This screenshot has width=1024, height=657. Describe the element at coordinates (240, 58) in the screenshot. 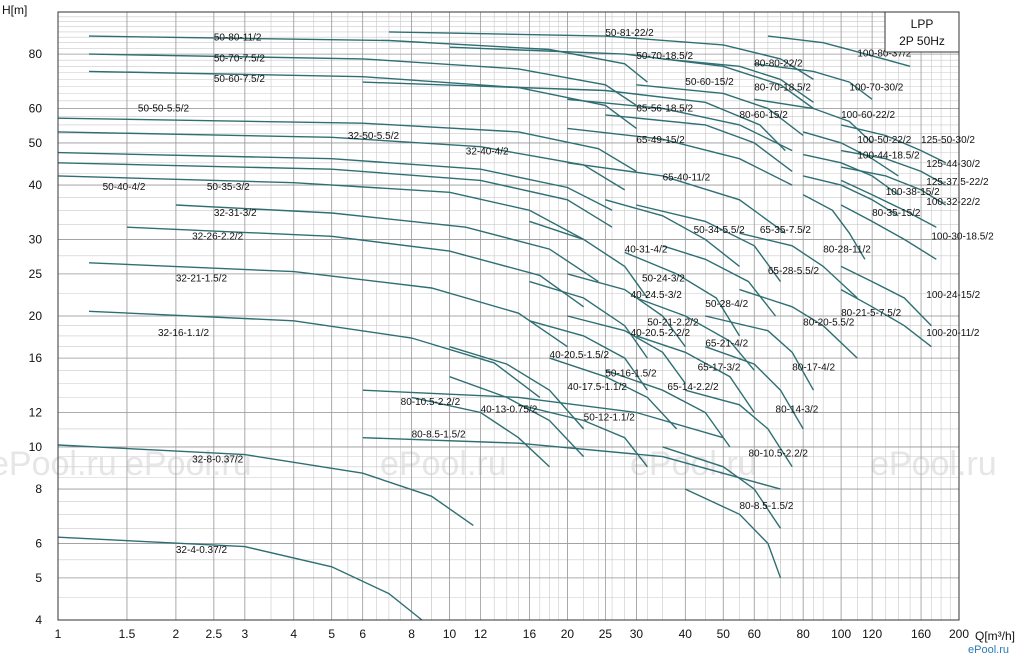

I see `curve-label: 50-70-7.5/2` at that location.